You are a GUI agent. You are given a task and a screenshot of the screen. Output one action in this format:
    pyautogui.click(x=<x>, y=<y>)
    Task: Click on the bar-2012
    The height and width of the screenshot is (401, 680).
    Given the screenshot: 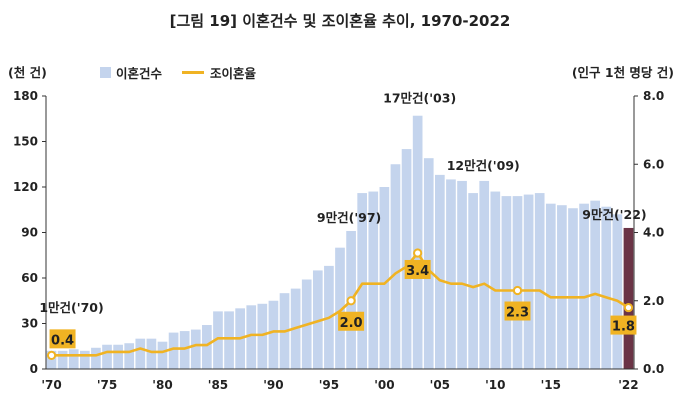 What is the action you would take?
    pyautogui.click(x=517, y=282)
    